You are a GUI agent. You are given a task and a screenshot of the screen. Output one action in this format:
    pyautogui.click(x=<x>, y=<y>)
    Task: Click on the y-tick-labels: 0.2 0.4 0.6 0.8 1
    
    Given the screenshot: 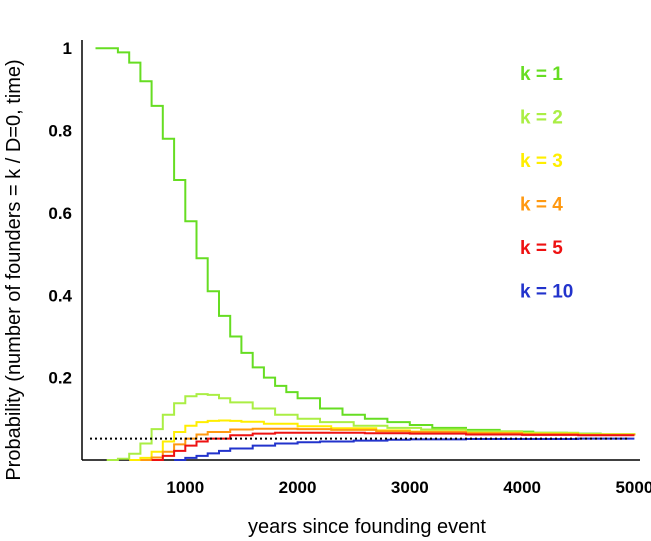 What is the action you would take?
    pyautogui.click(x=60, y=213)
    